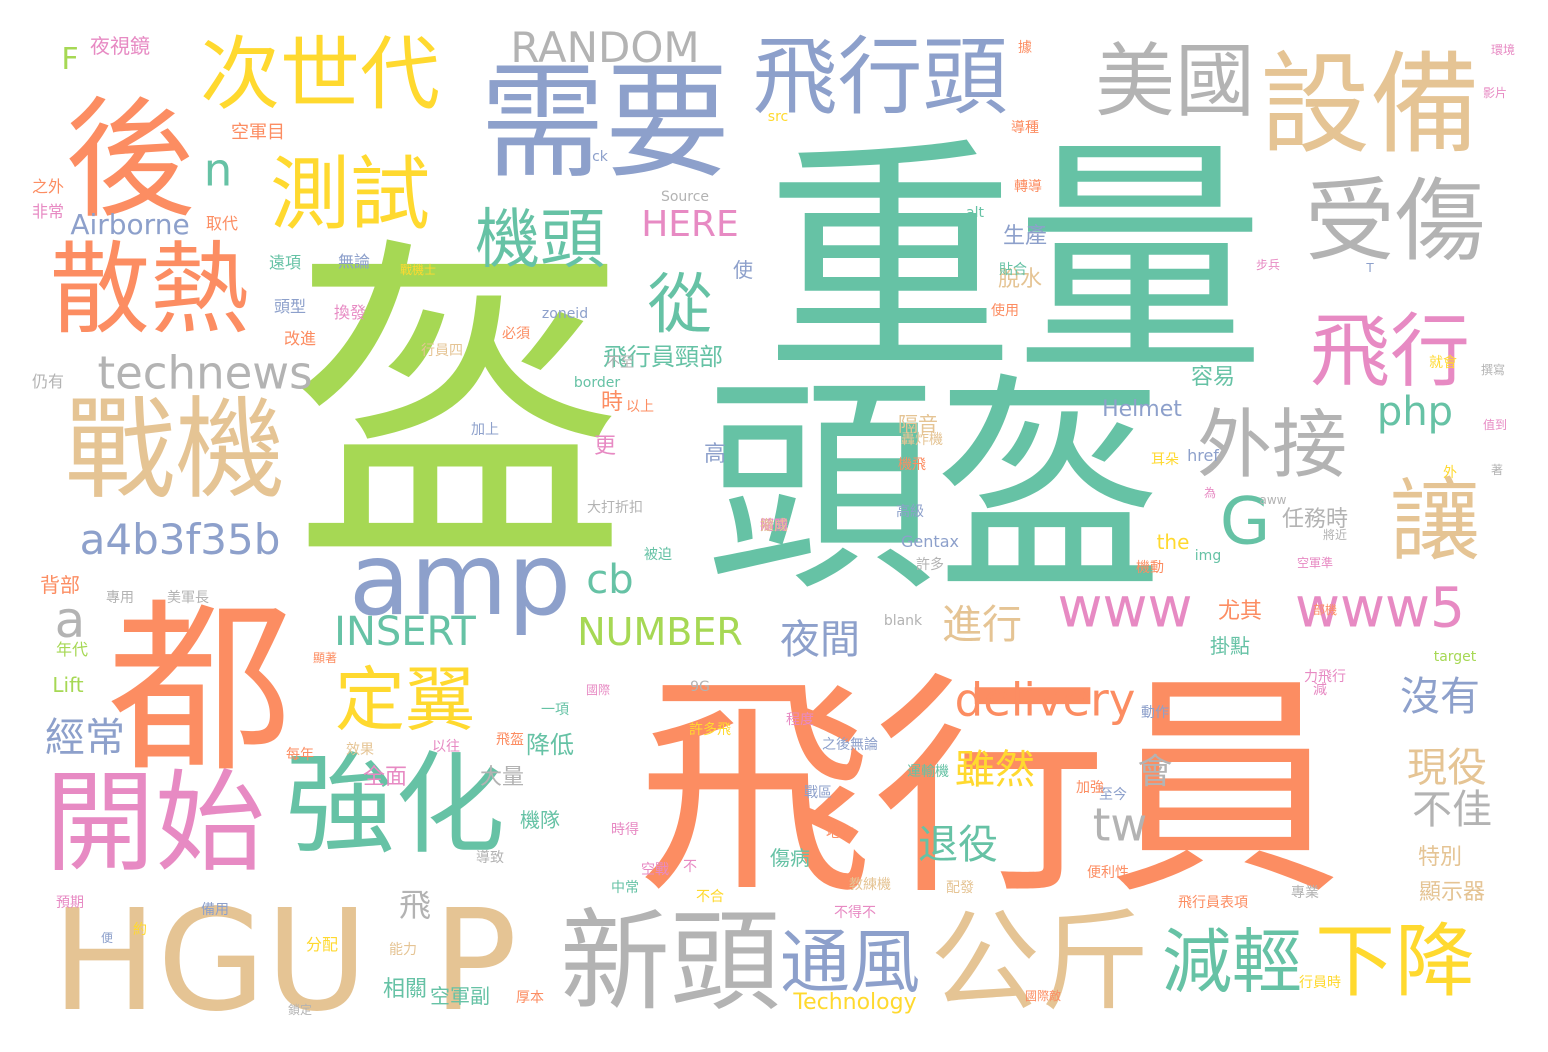  Describe the element at coordinates (516, 334) in the screenshot. I see `word: 必須` at that location.